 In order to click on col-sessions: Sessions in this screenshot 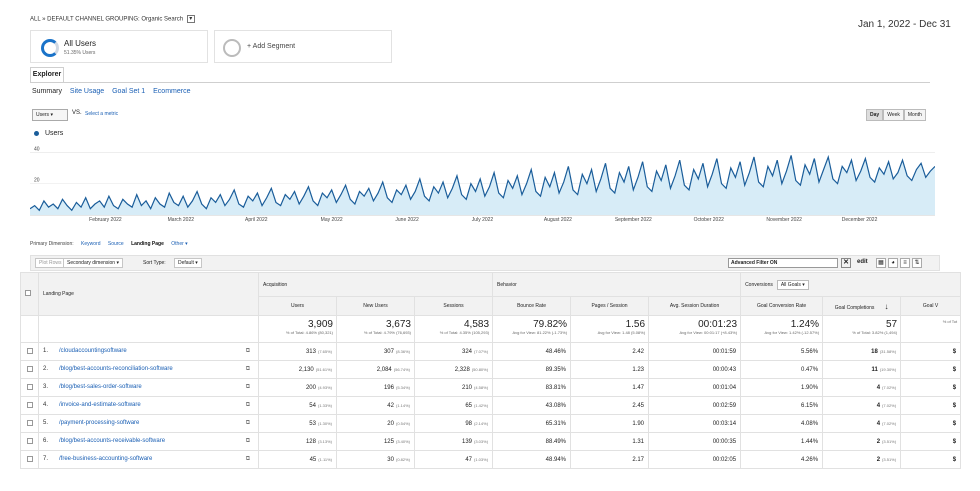, I will do `click(453, 306)`.